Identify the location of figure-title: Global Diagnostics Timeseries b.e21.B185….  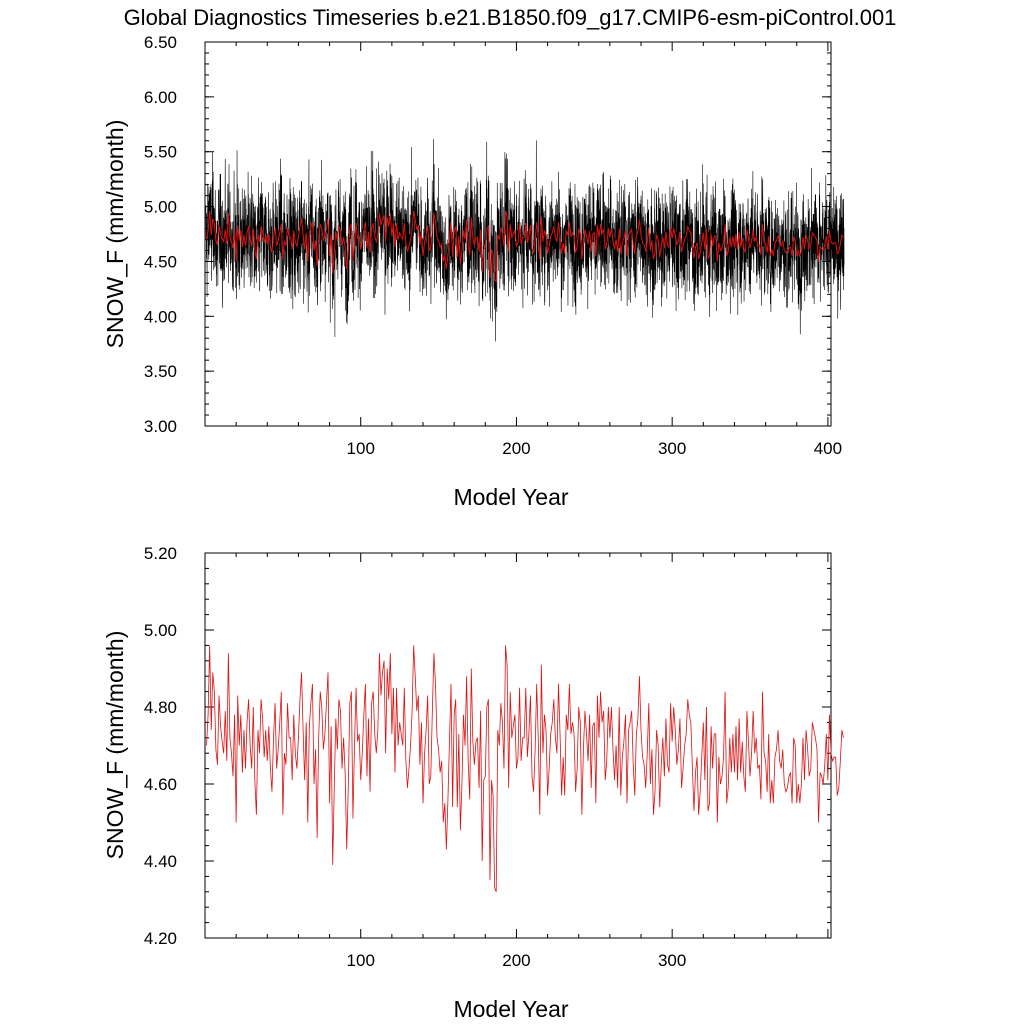
(510, 17).